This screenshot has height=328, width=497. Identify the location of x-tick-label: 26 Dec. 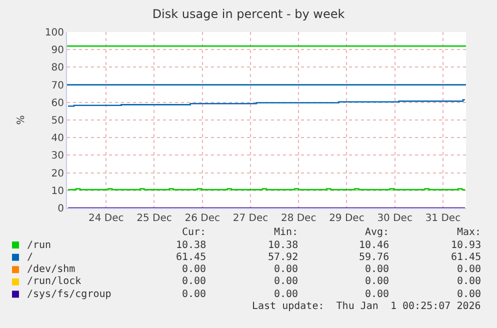
(202, 218).